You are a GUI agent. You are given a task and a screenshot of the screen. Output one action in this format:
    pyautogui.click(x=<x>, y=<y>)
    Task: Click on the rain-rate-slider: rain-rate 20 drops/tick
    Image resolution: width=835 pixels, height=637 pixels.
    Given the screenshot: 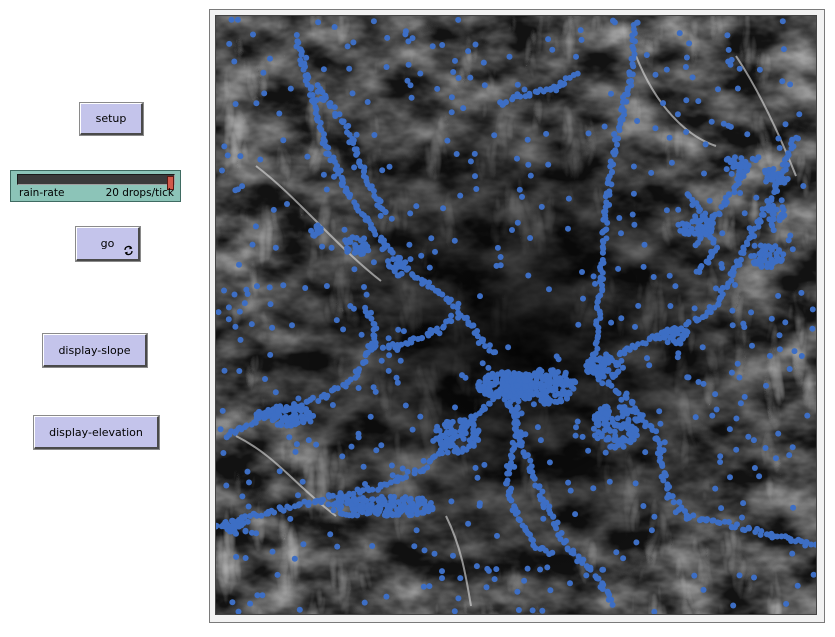 What is the action you would take?
    pyautogui.click(x=95, y=186)
    